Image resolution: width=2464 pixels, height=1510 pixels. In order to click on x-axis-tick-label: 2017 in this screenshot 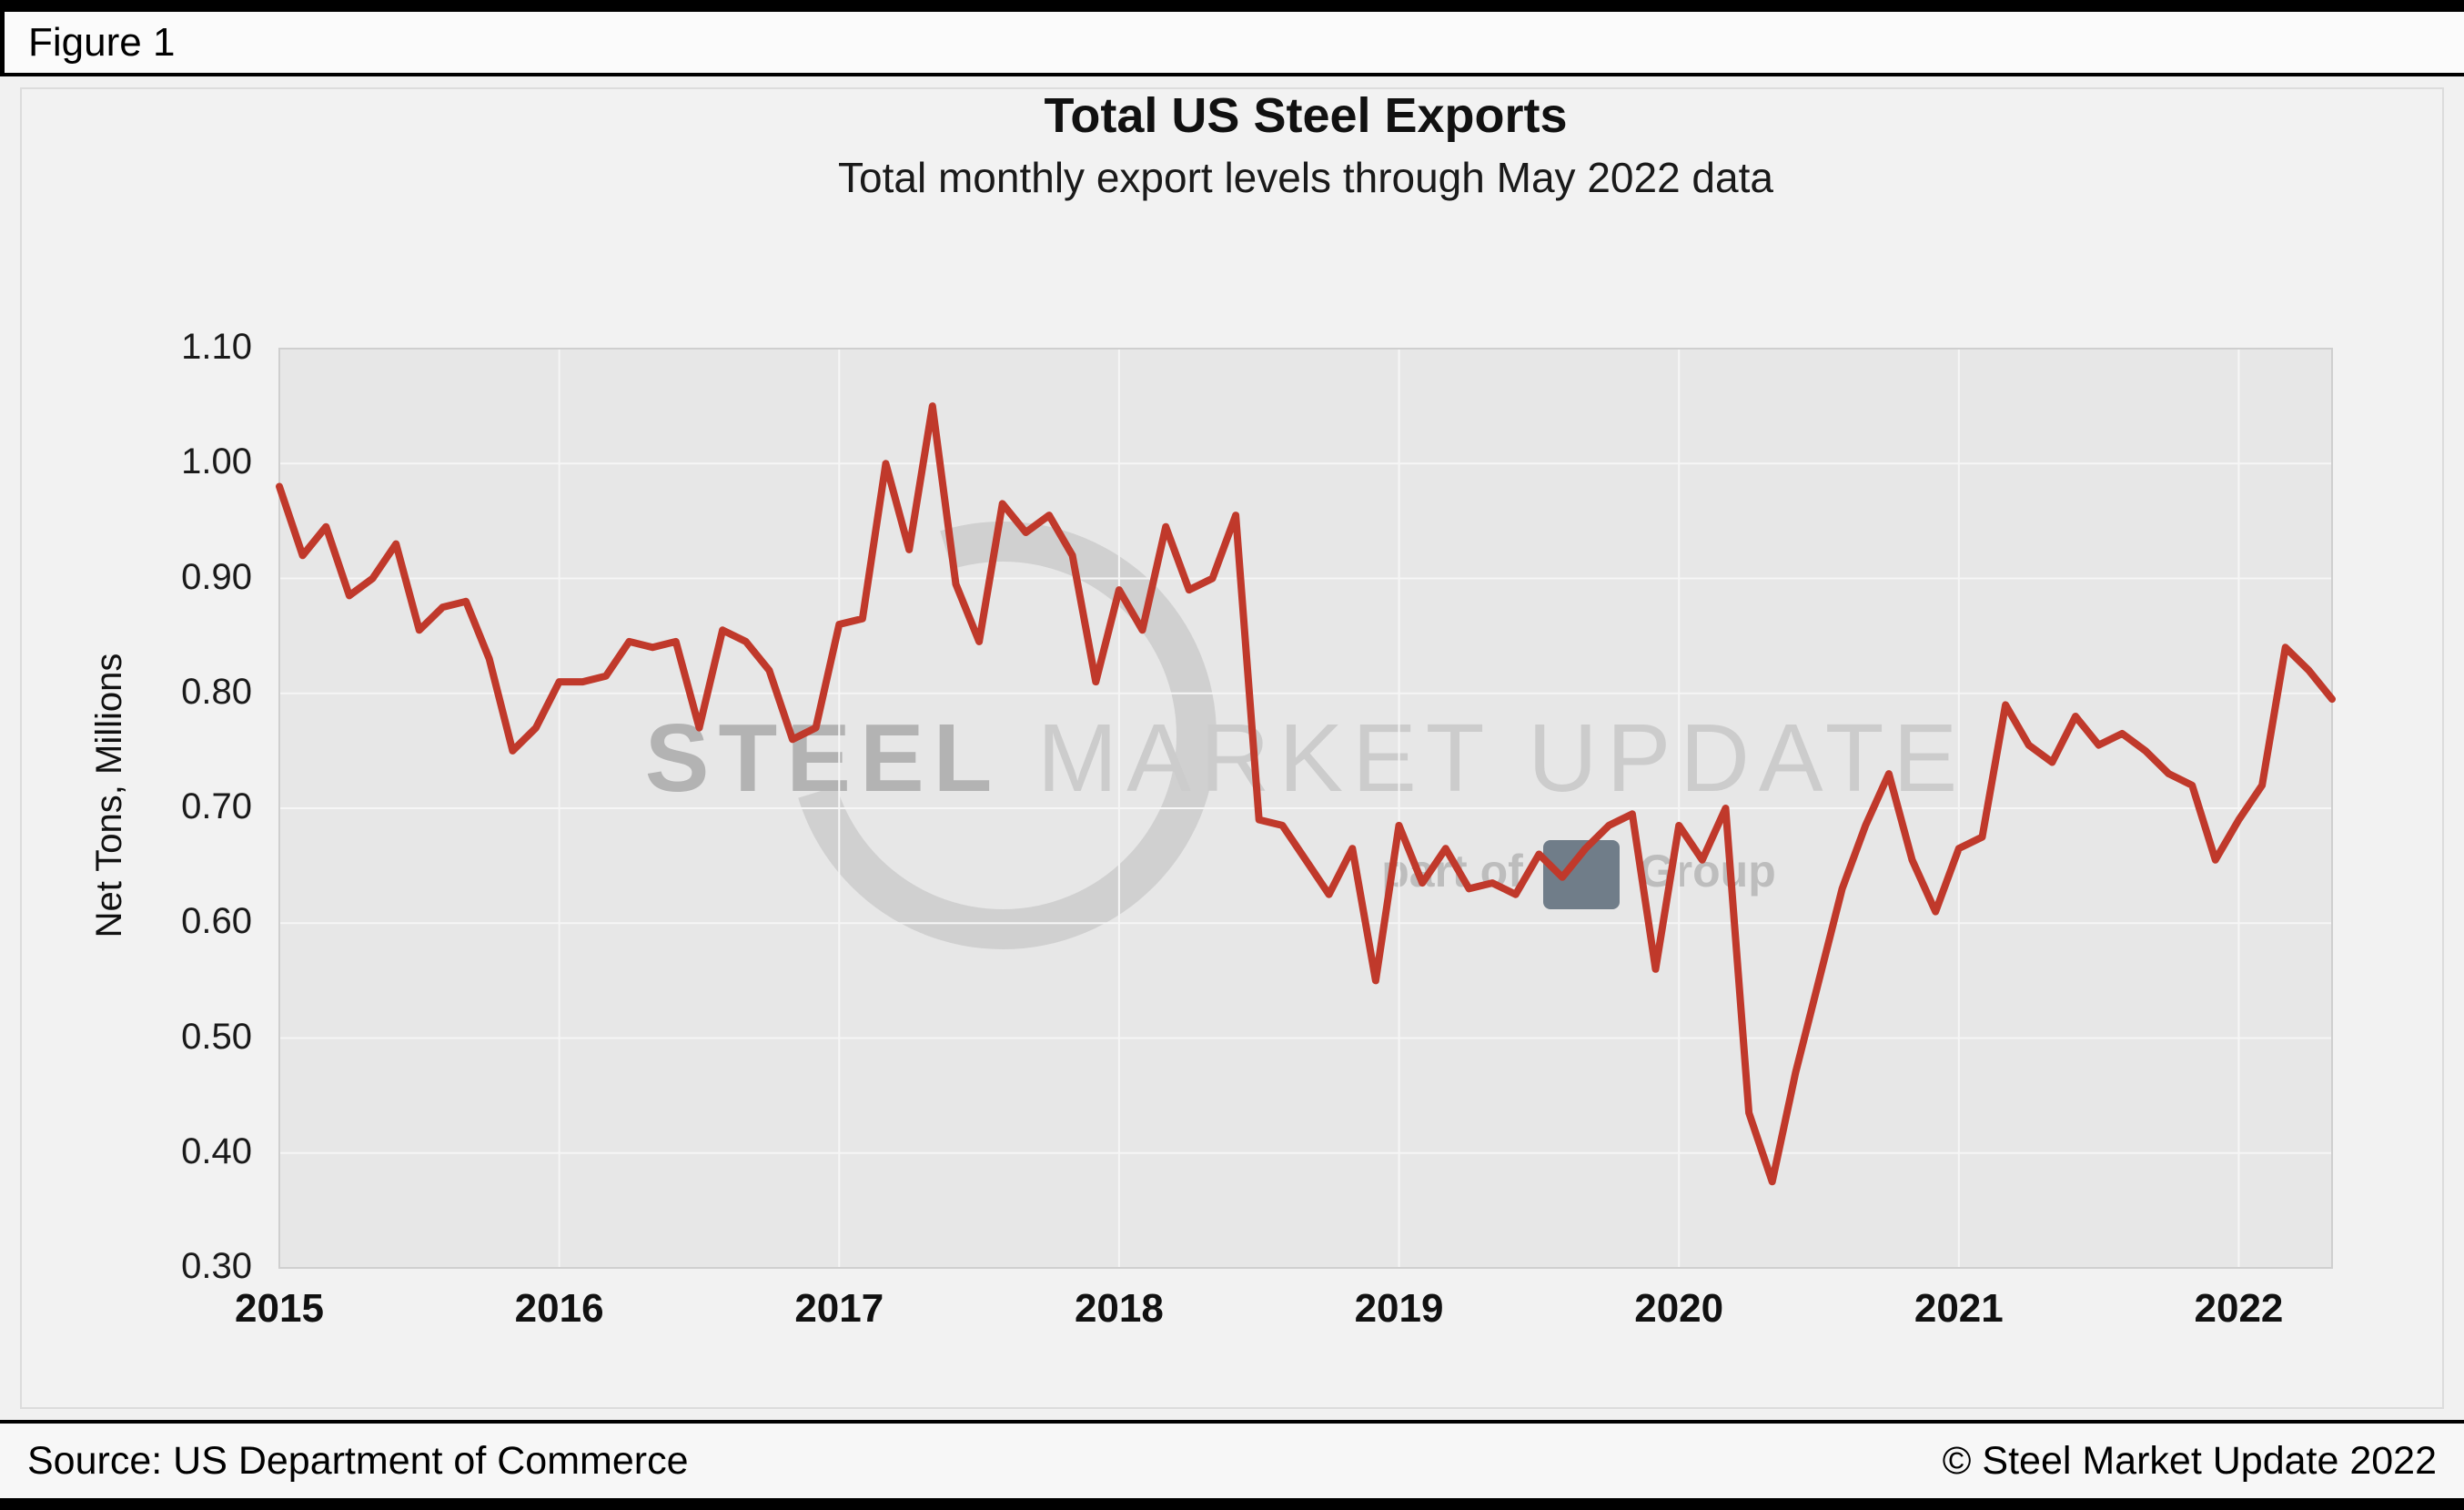, I will do `click(839, 1308)`.